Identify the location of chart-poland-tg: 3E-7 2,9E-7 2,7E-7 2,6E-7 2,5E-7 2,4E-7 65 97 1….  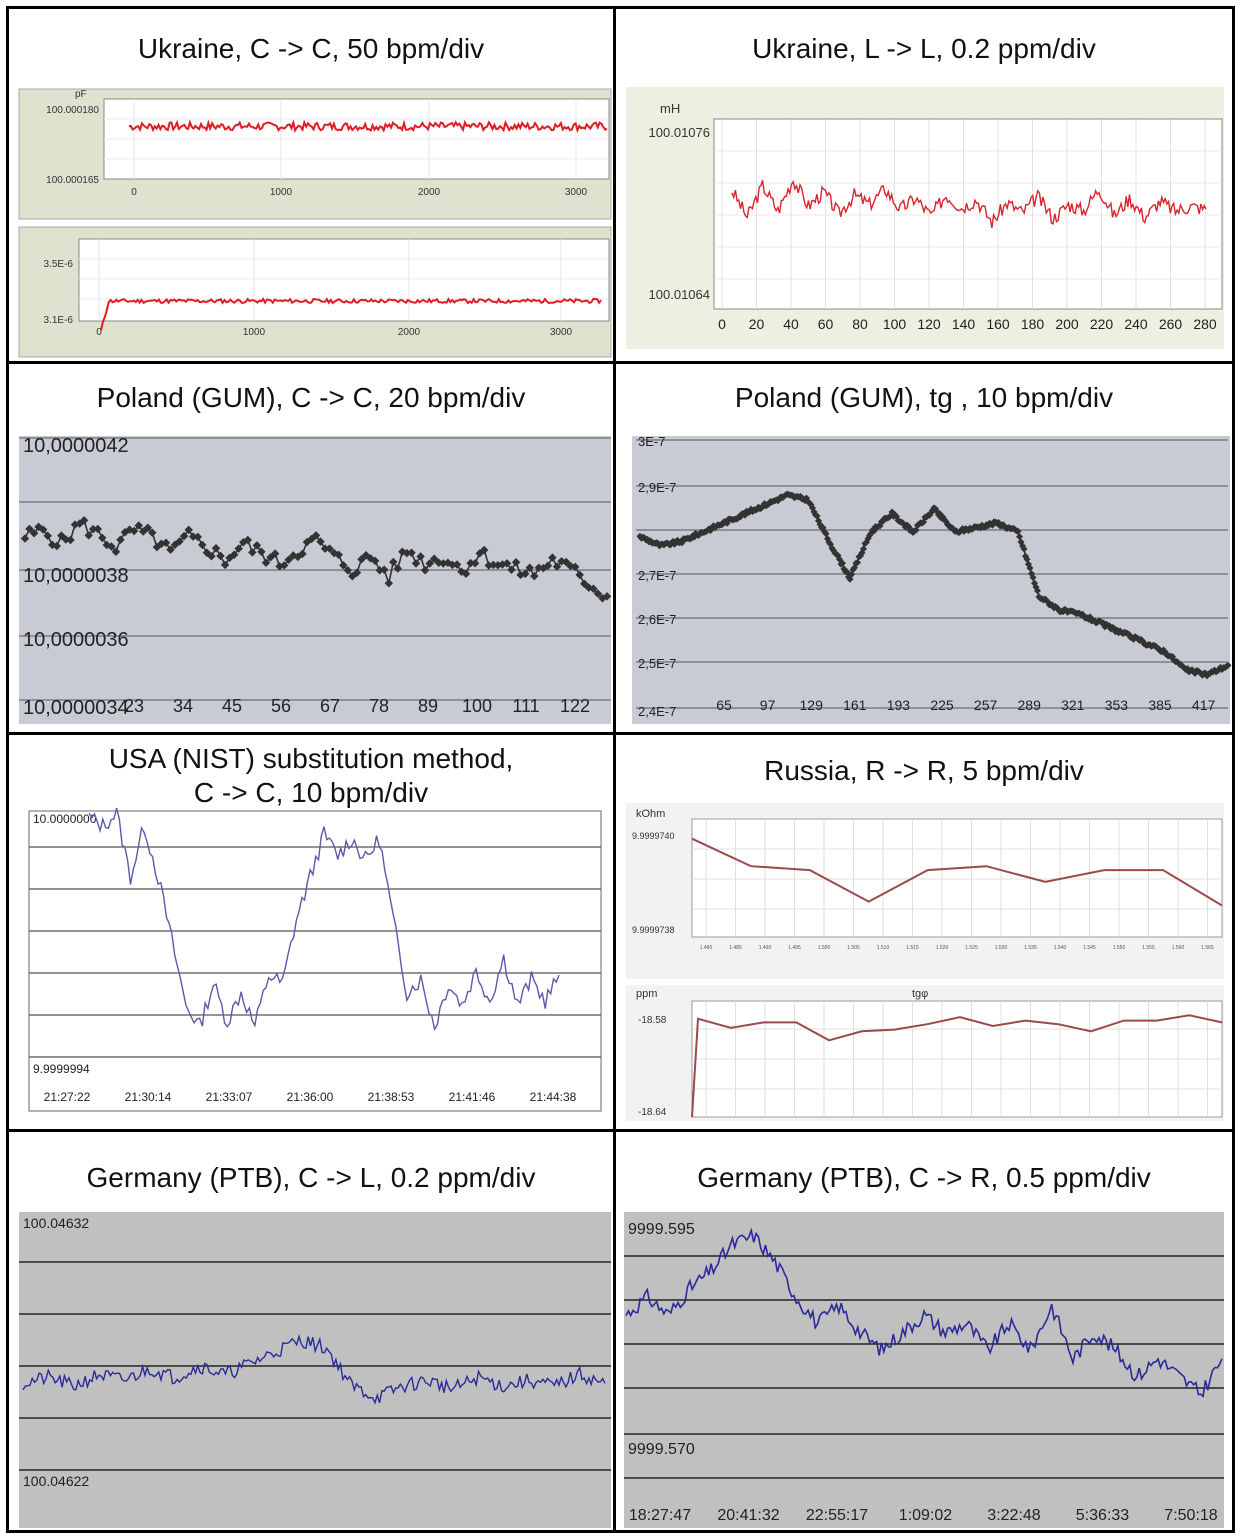
(932, 579).